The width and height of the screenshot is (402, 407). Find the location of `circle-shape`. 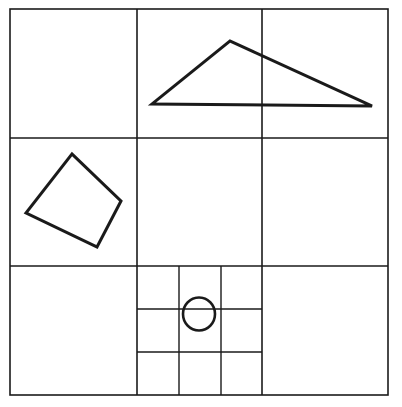

circle-shape is located at coordinates (199, 314).